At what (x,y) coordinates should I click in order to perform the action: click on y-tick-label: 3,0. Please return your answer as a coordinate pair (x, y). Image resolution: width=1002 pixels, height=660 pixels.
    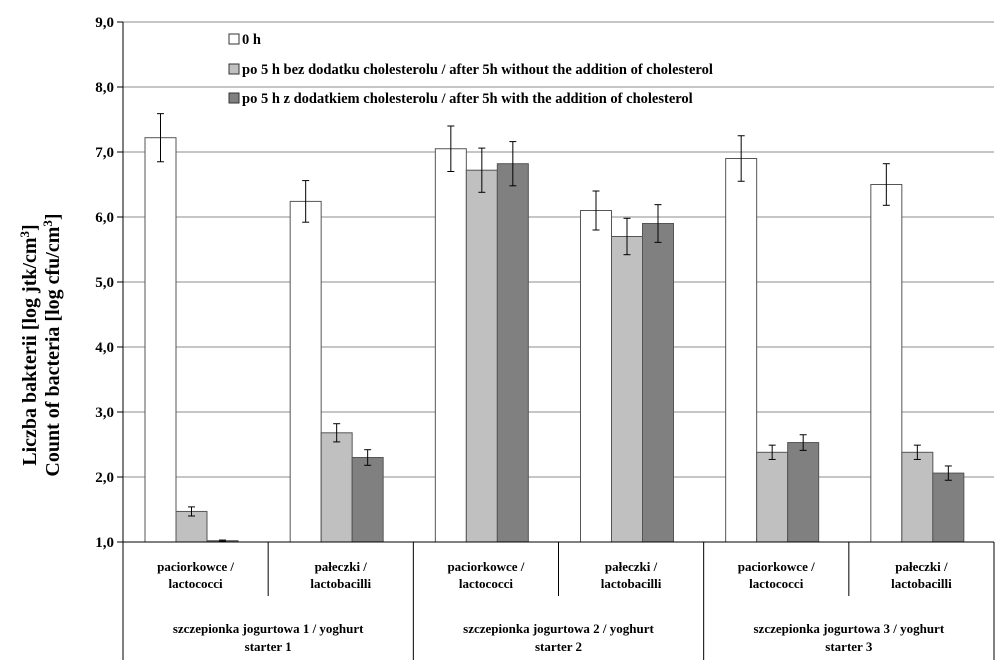
    Looking at the image, I should click on (104, 413).